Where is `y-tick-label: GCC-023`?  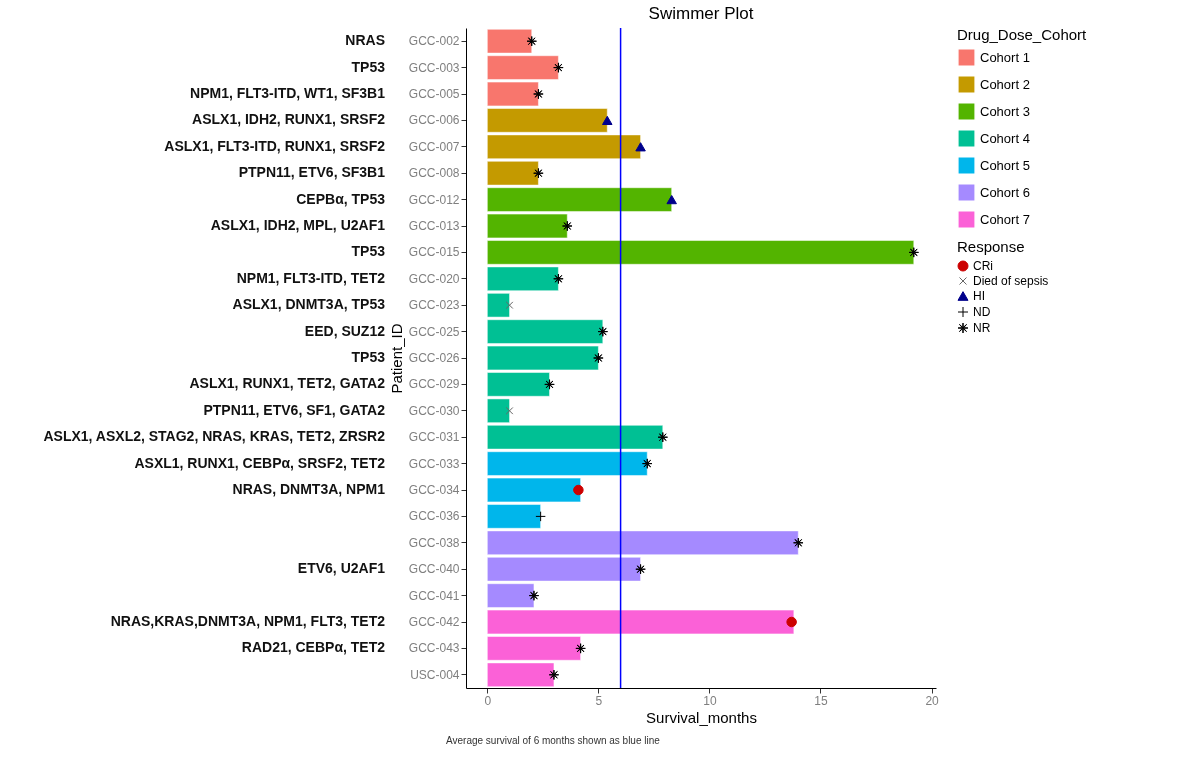 y-tick-label: GCC-023 is located at coordinates (434, 305).